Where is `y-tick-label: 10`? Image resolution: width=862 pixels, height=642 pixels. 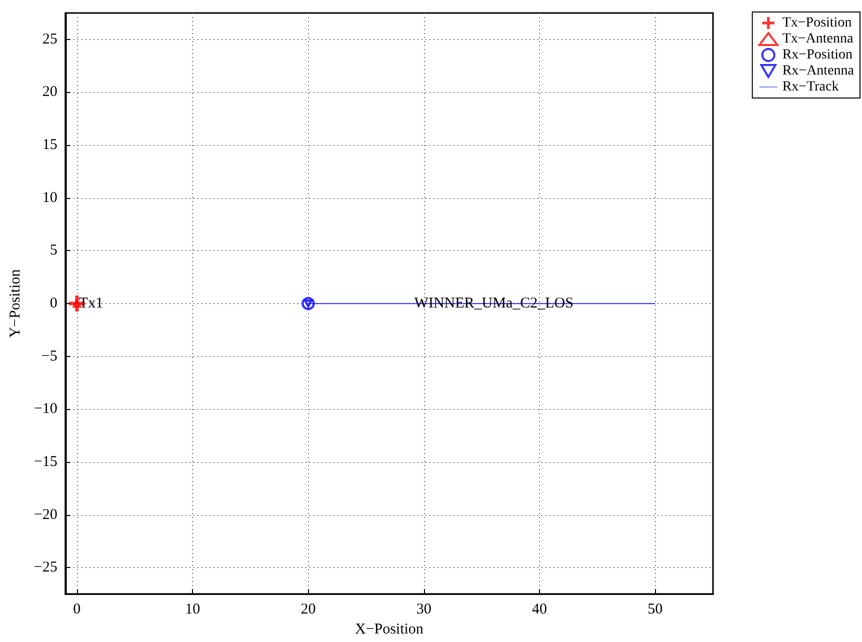 y-tick-label: 10 is located at coordinates (50, 198).